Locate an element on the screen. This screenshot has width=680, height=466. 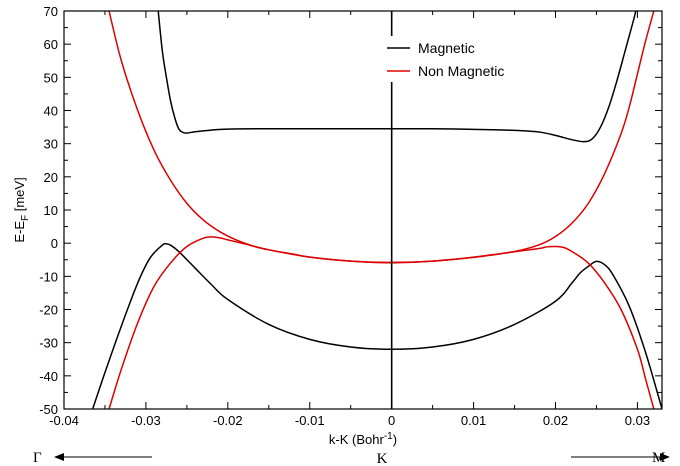
y-tick-label: 60 is located at coordinates (51, 44).